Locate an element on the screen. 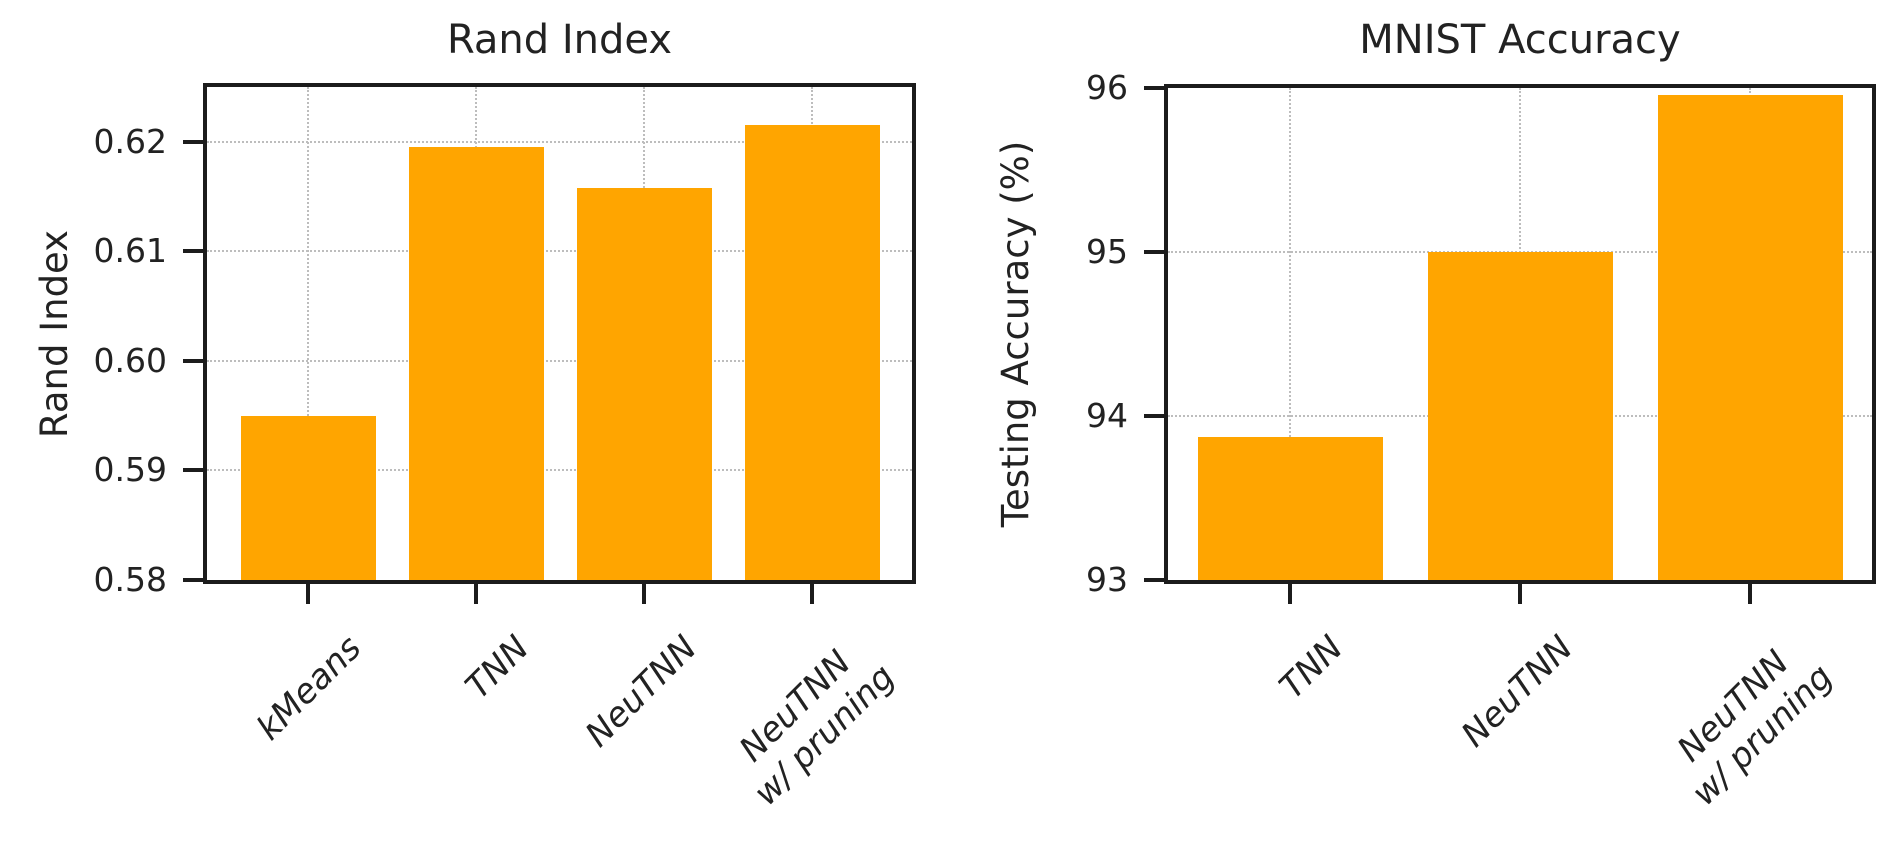 The height and width of the screenshot is (855, 1902). y-tick-label: 94 is located at coordinates (1107, 415).